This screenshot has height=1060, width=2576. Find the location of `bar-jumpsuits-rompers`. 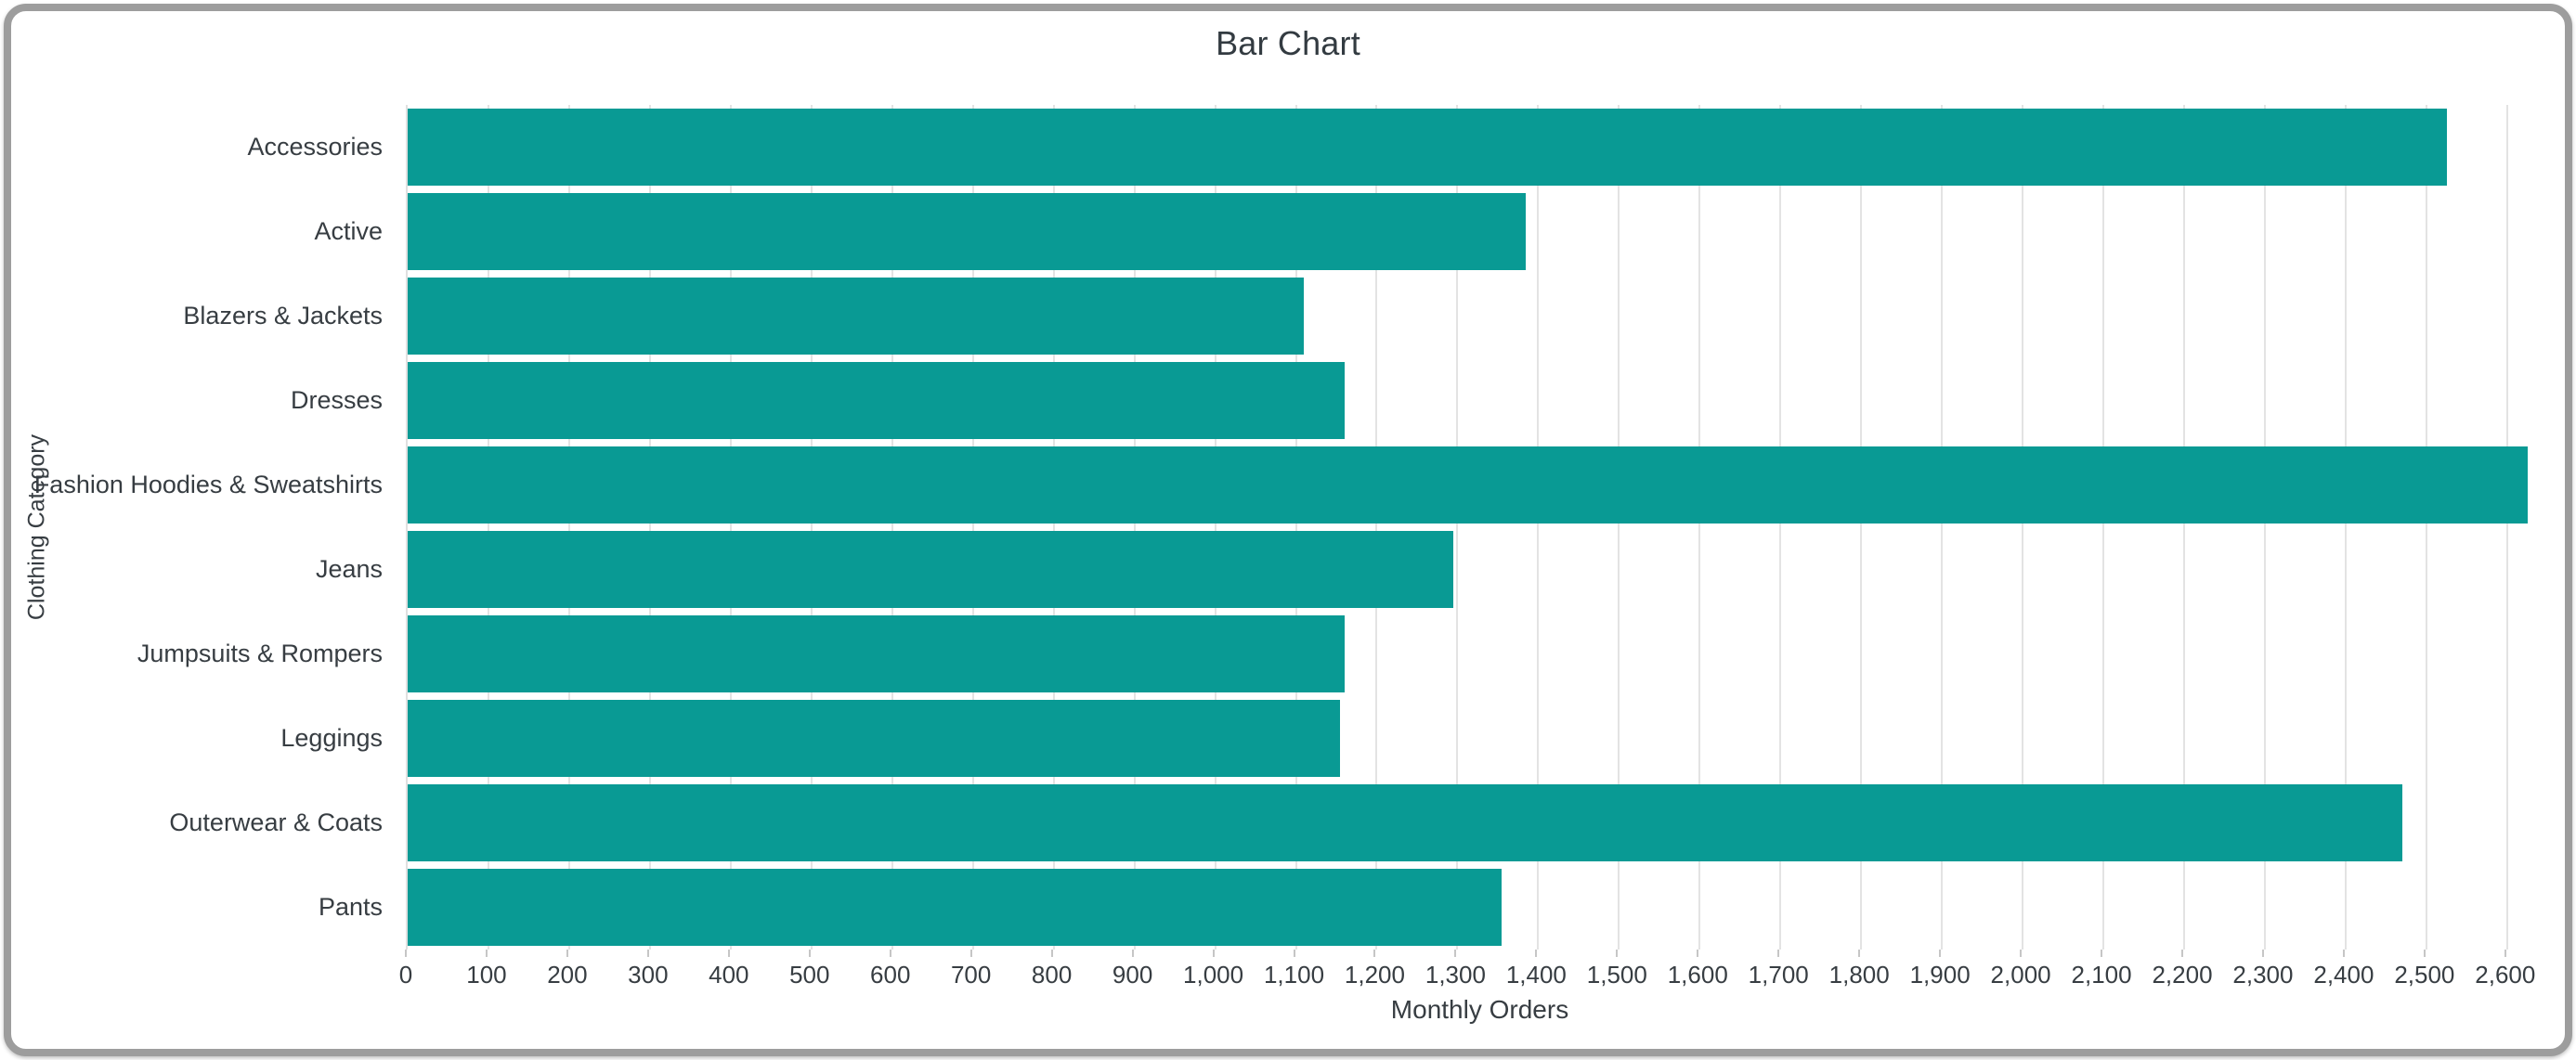

bar-jumpsuits-rompers is located at coordinates (876, 653).